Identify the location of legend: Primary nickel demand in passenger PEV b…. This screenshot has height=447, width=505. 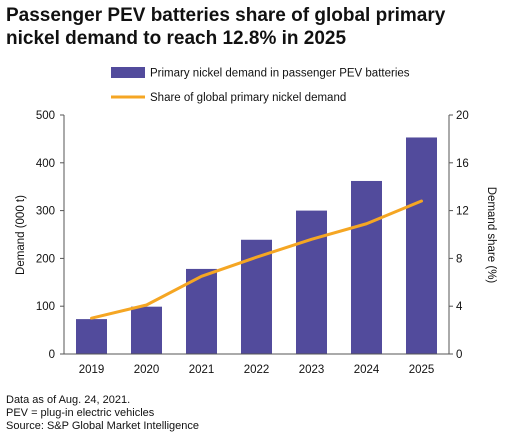
(260, 85).